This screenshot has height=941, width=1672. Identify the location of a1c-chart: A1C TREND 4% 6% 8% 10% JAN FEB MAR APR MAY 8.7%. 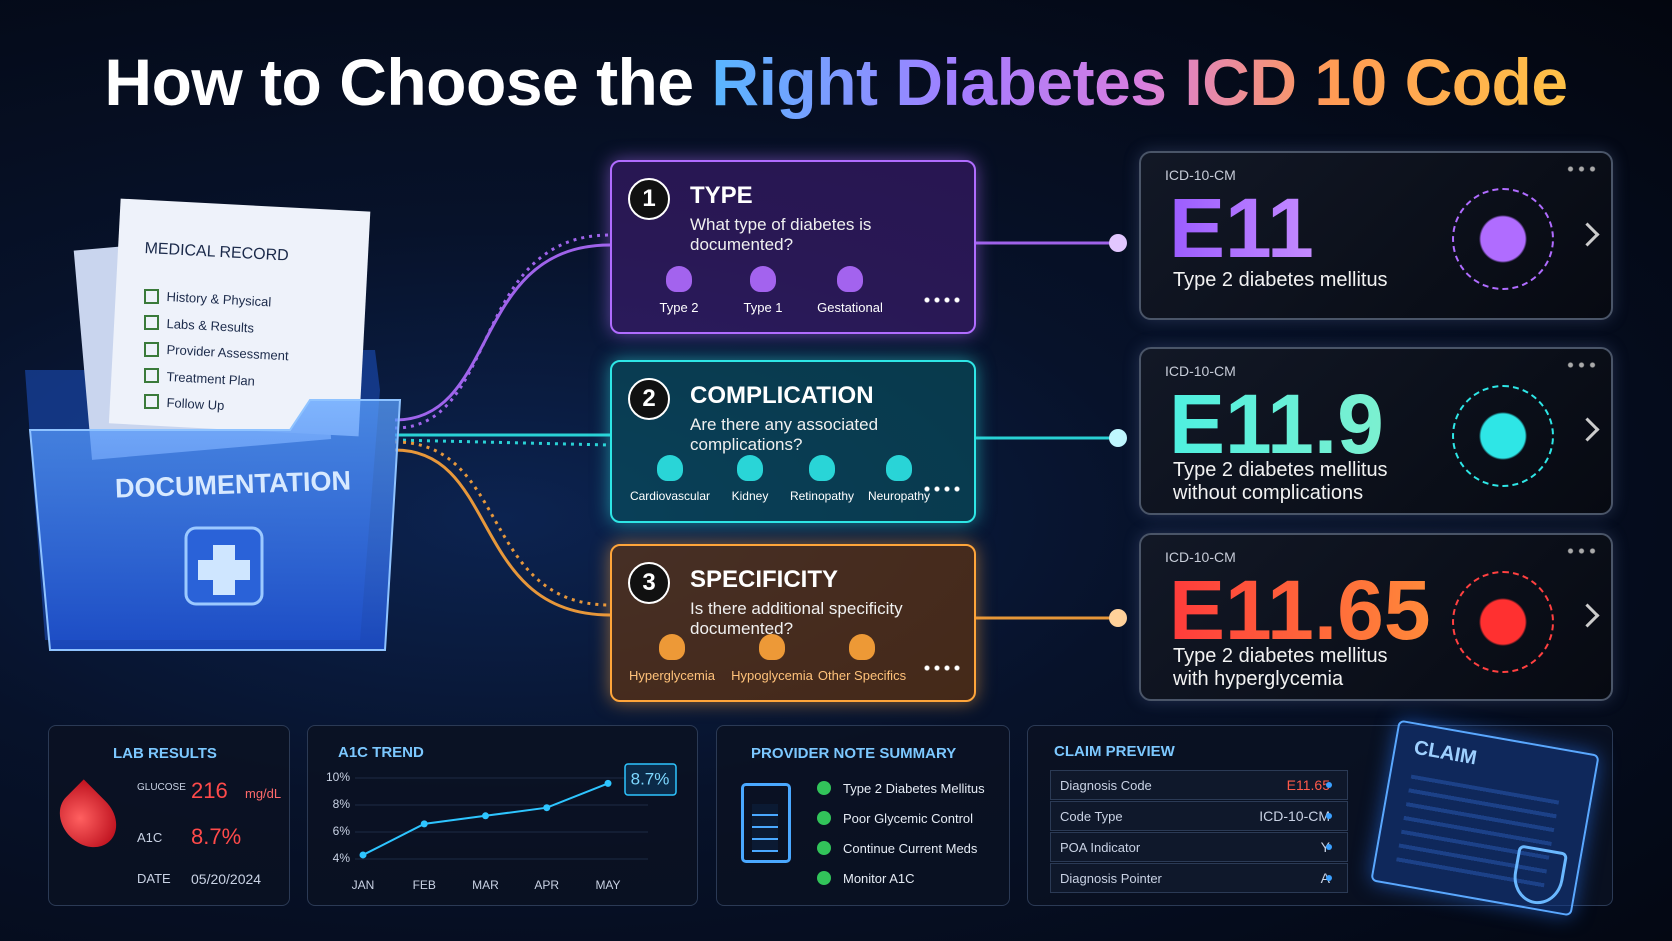
(501, 818).